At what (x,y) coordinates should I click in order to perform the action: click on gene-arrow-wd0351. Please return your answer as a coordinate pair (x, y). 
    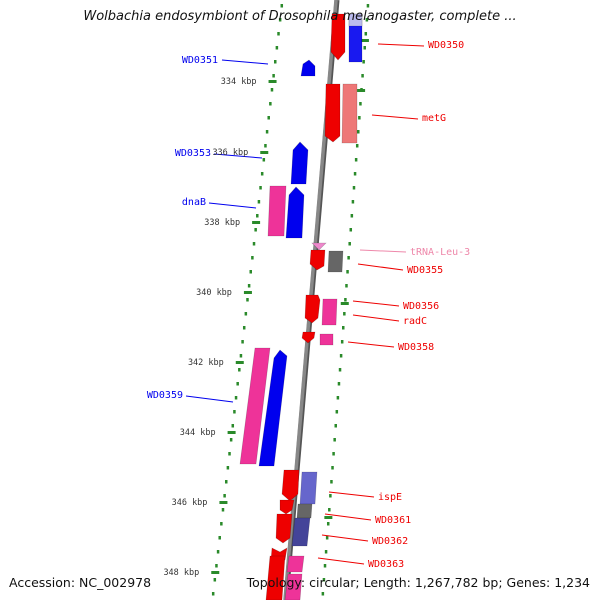
    Looking at the image, I should click on (308, 68).